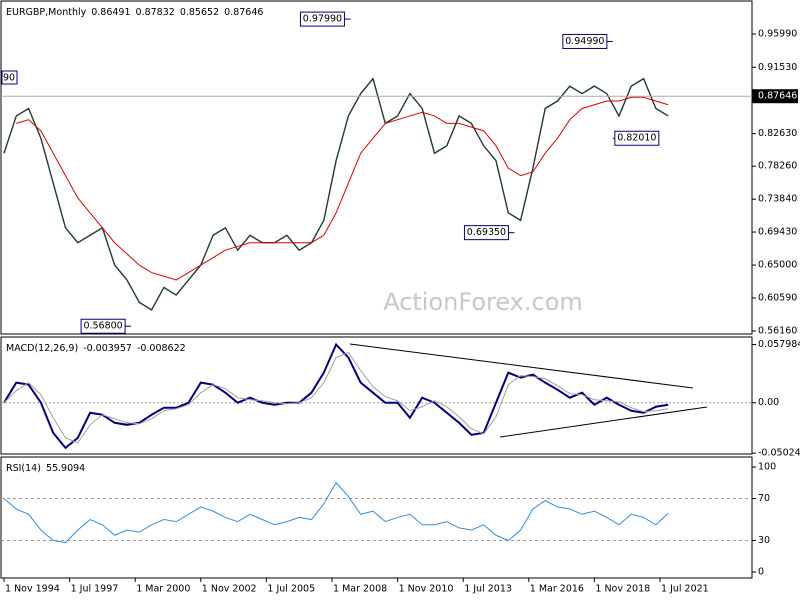 The image size is (800, 600). Describe the element at coordinates (110, 12) in the screenshot. I see `header-value: 0.86491` at that location.